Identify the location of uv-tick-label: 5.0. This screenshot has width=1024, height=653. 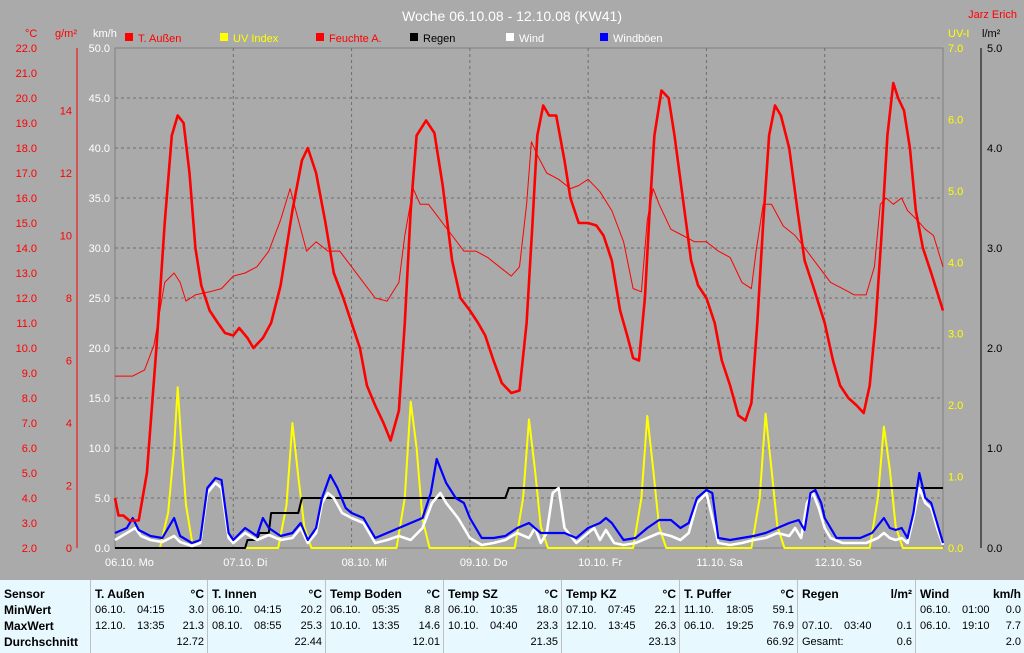
(955, 192).